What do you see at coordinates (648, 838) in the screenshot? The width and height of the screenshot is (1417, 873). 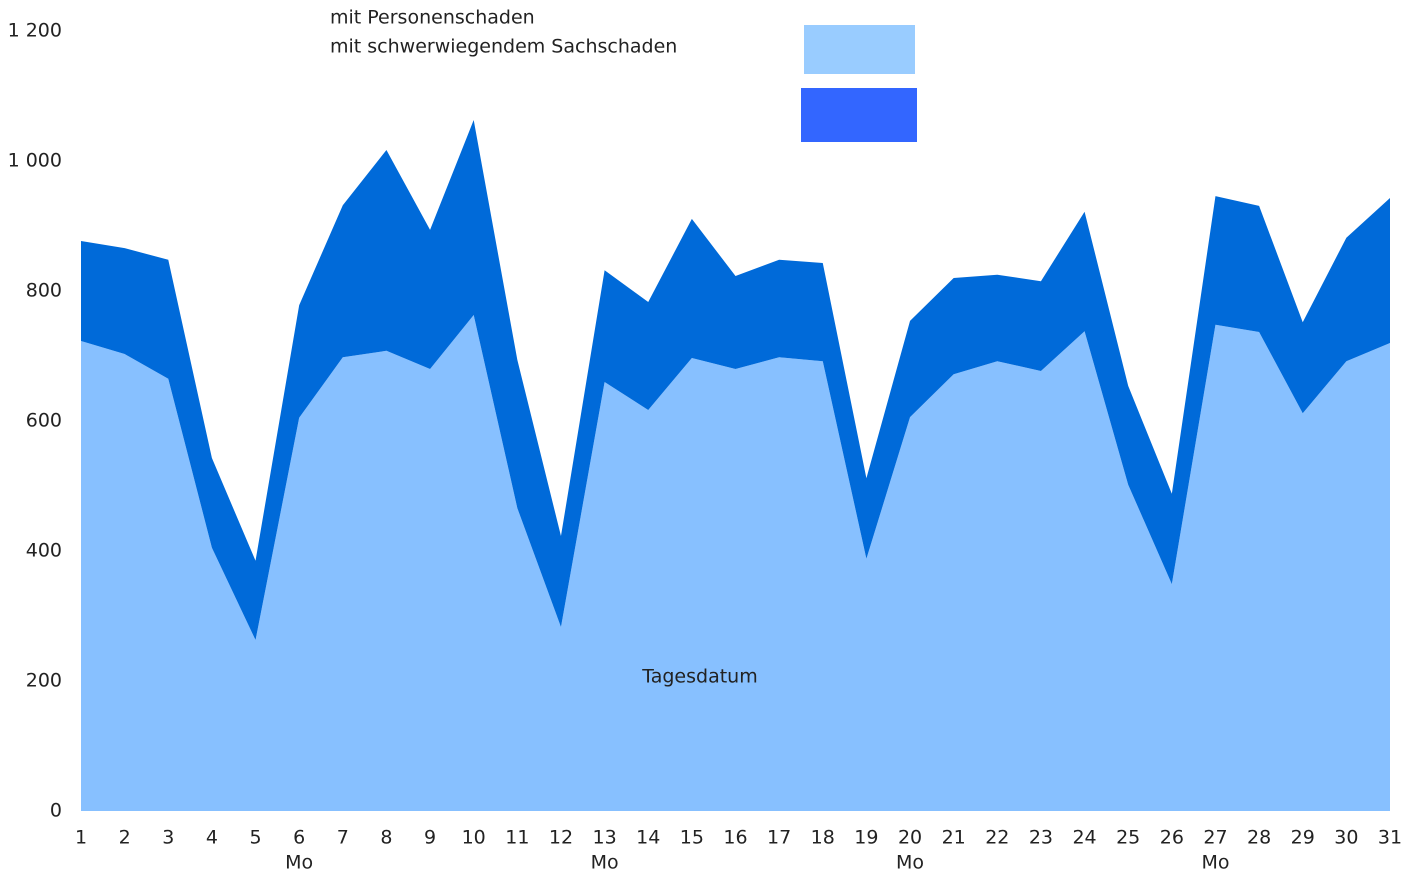 I see `x-tick-label: 14` at bounding box center [648, 838].